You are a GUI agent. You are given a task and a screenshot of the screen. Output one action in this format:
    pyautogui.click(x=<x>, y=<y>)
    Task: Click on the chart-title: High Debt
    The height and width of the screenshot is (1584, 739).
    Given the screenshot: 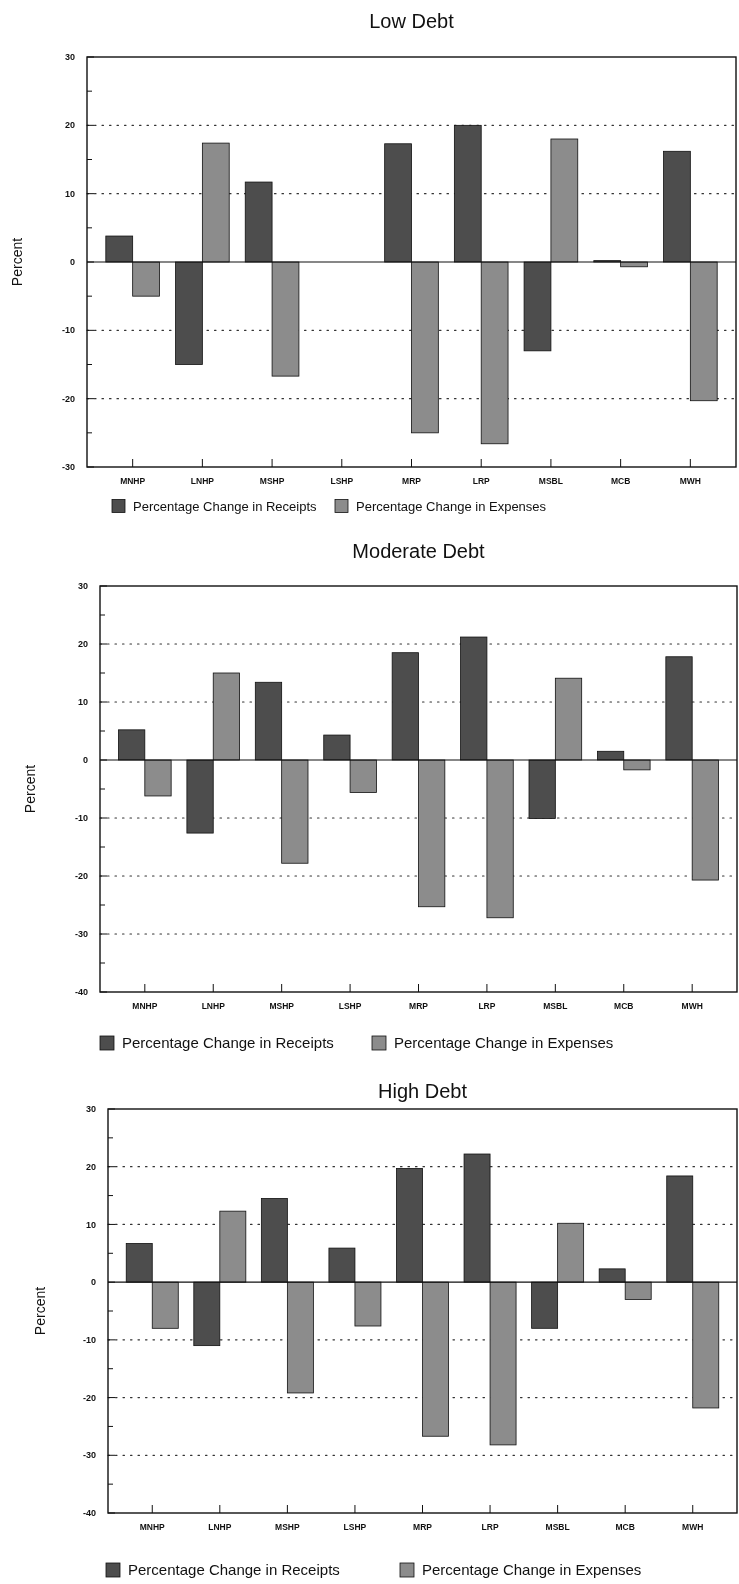 What is the action you would take?
    pyautogui.click(x=423, y=1091)
    